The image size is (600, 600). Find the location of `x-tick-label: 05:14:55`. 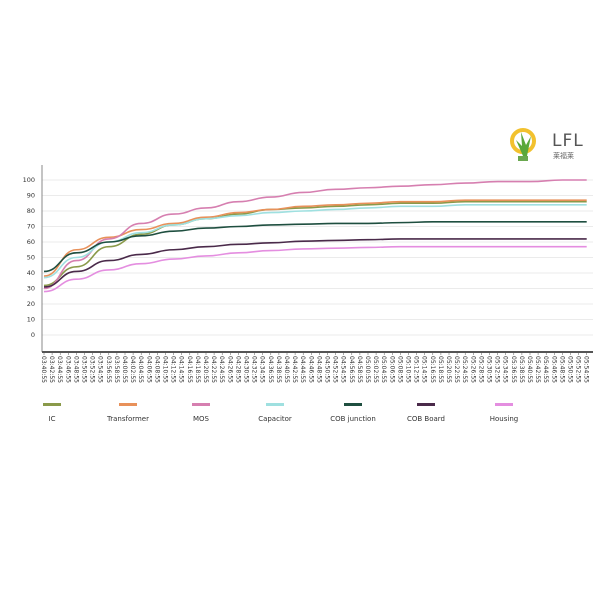

x-tick-label: 05:14:55 is located at coordinates (424, 369).